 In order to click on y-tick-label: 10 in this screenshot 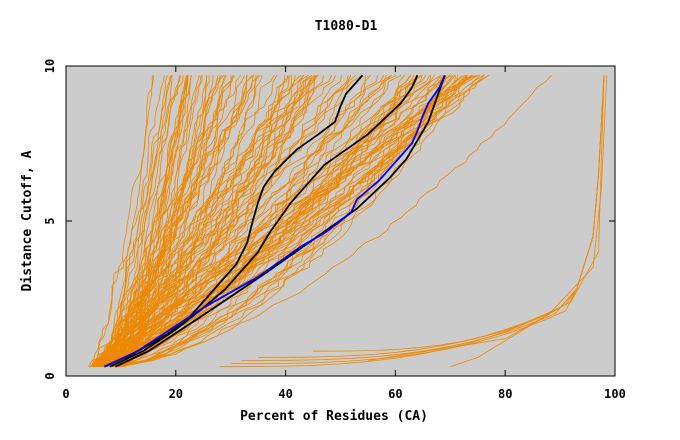, I will do `click(50, 66)`.